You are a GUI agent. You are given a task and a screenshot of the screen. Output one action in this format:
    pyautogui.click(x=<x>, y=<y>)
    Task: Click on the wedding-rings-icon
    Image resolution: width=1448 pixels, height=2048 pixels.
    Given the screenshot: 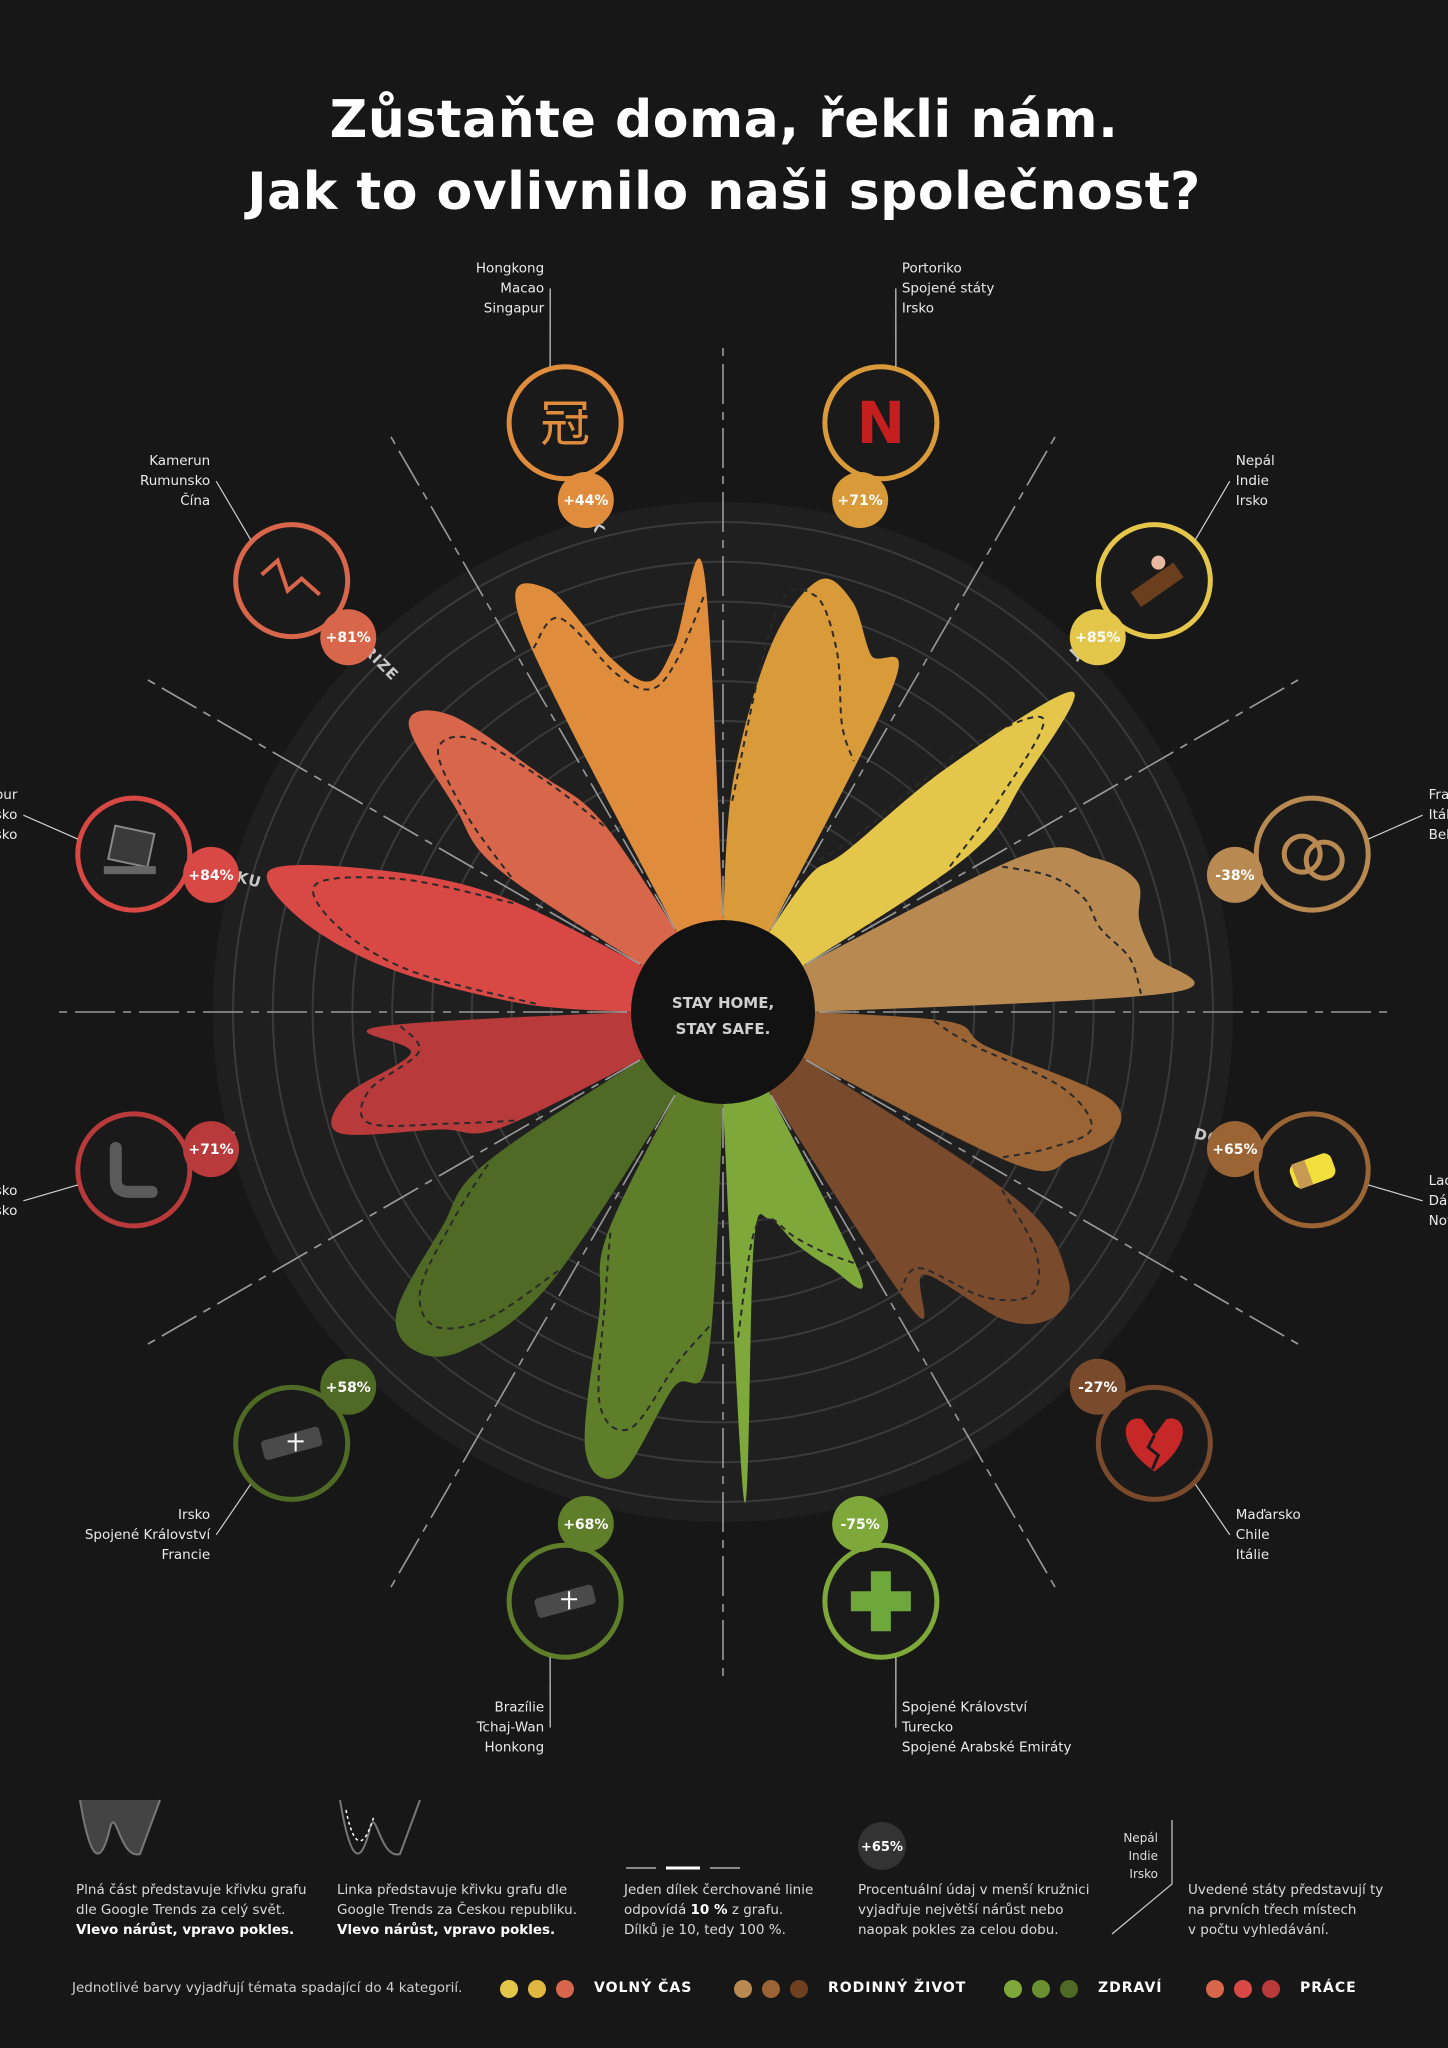 What is the action you would take?
    pyautogui.click(x=1313, y=857)
    